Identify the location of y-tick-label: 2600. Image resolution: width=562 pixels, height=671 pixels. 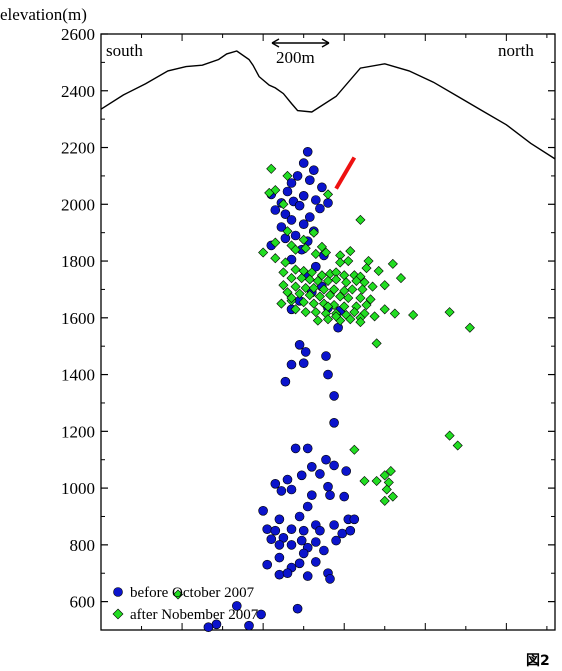
(78, 34).